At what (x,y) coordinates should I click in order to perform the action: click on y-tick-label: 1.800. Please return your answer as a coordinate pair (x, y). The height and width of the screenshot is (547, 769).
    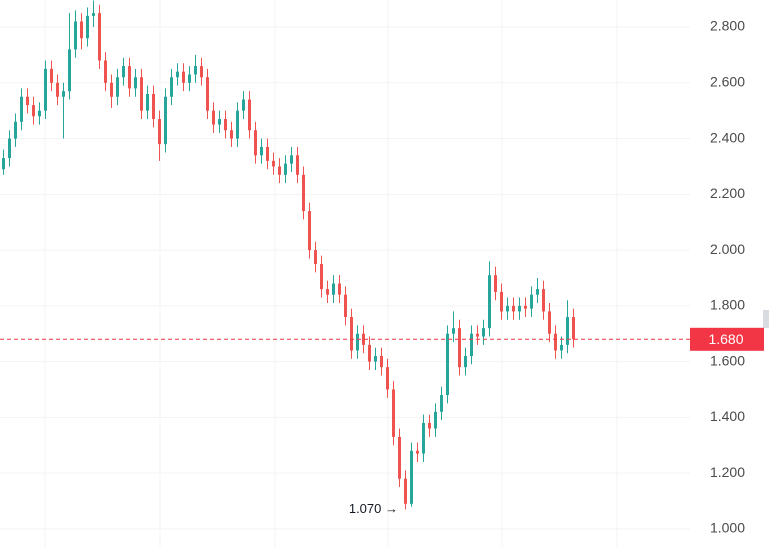
    Looking at the image, I should click on (727, 305).